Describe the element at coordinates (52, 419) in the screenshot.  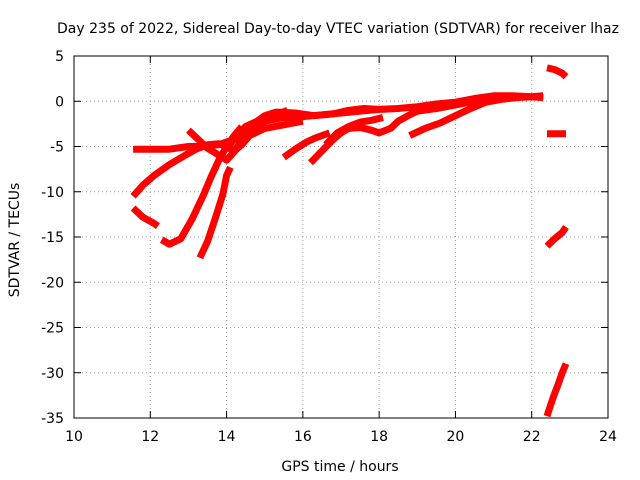
I see `y-tick-label: -35` at that location.